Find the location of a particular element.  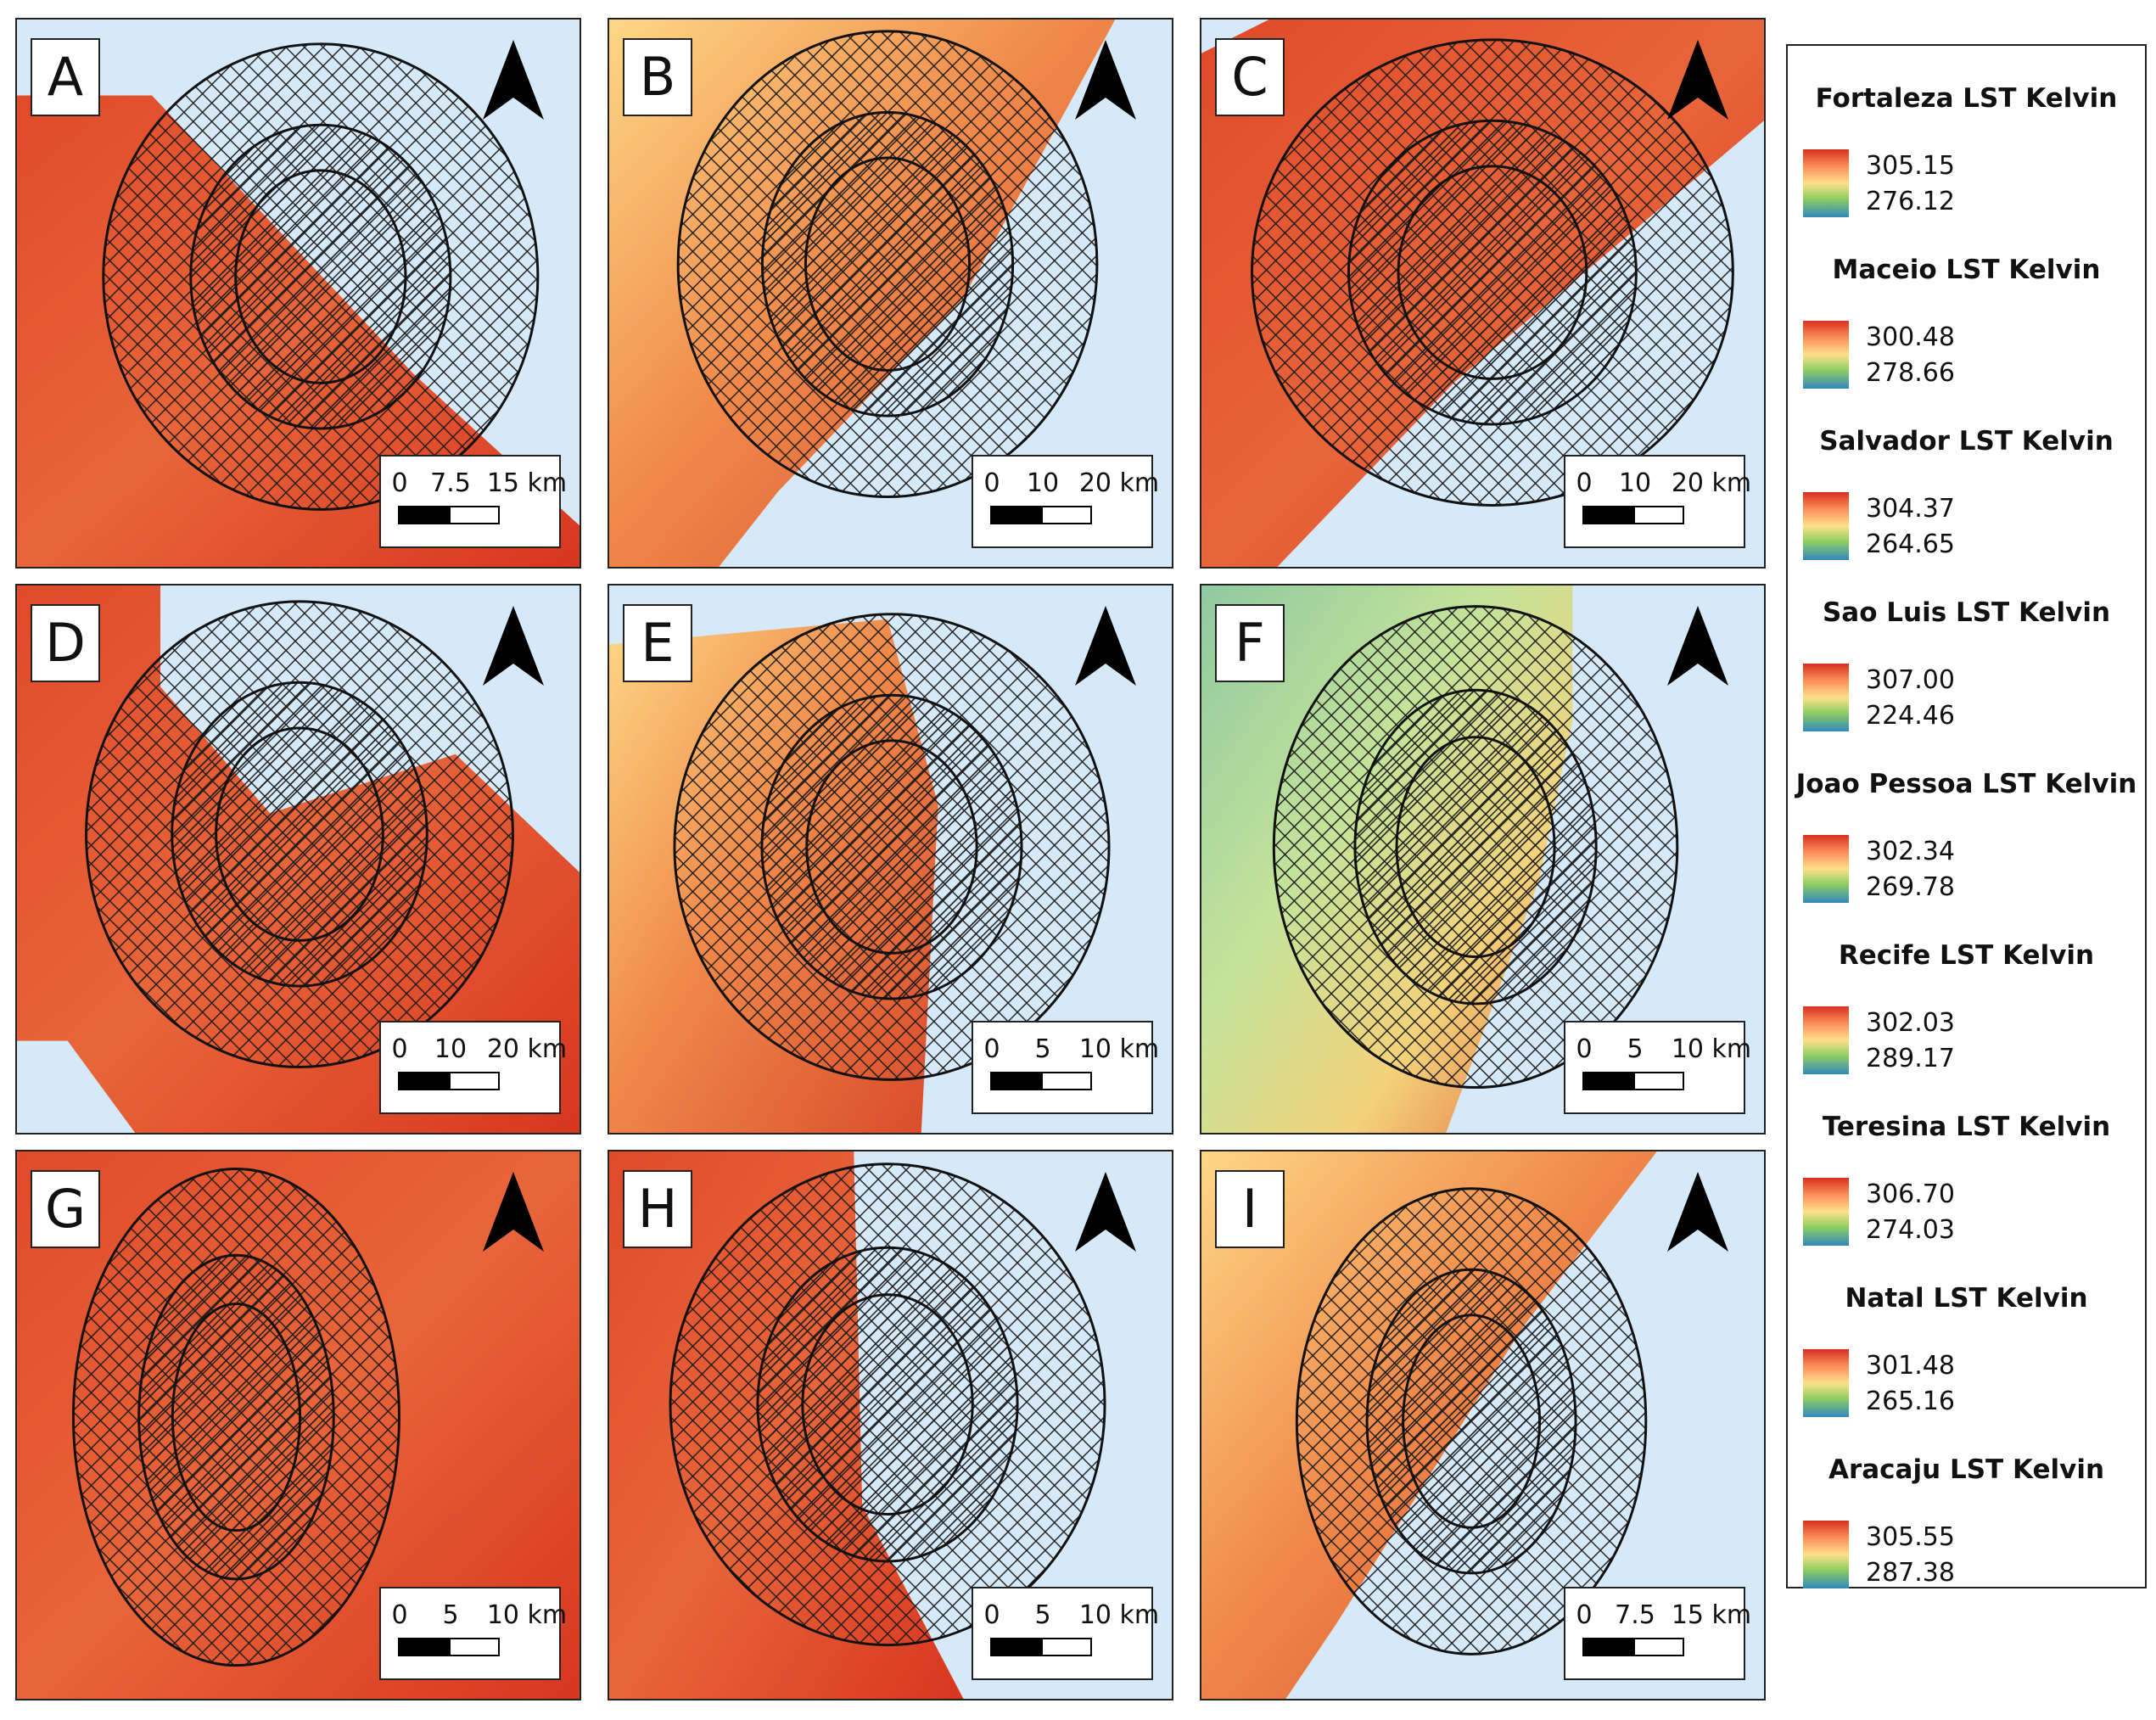

map-panel-e: E 0 5 10 km is located at coordinates (890, 860).